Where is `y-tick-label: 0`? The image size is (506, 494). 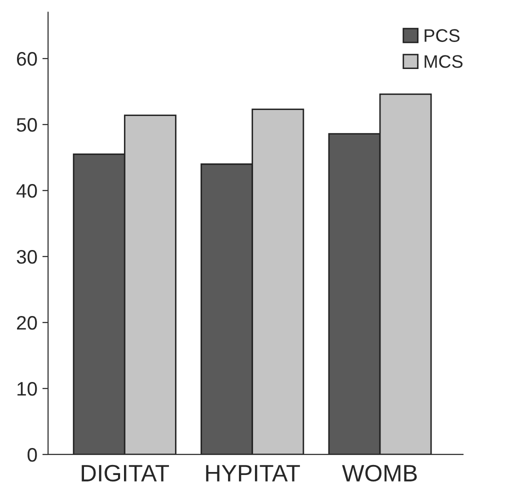 y-tick-label: 0 is located at coordinates (32, 455).